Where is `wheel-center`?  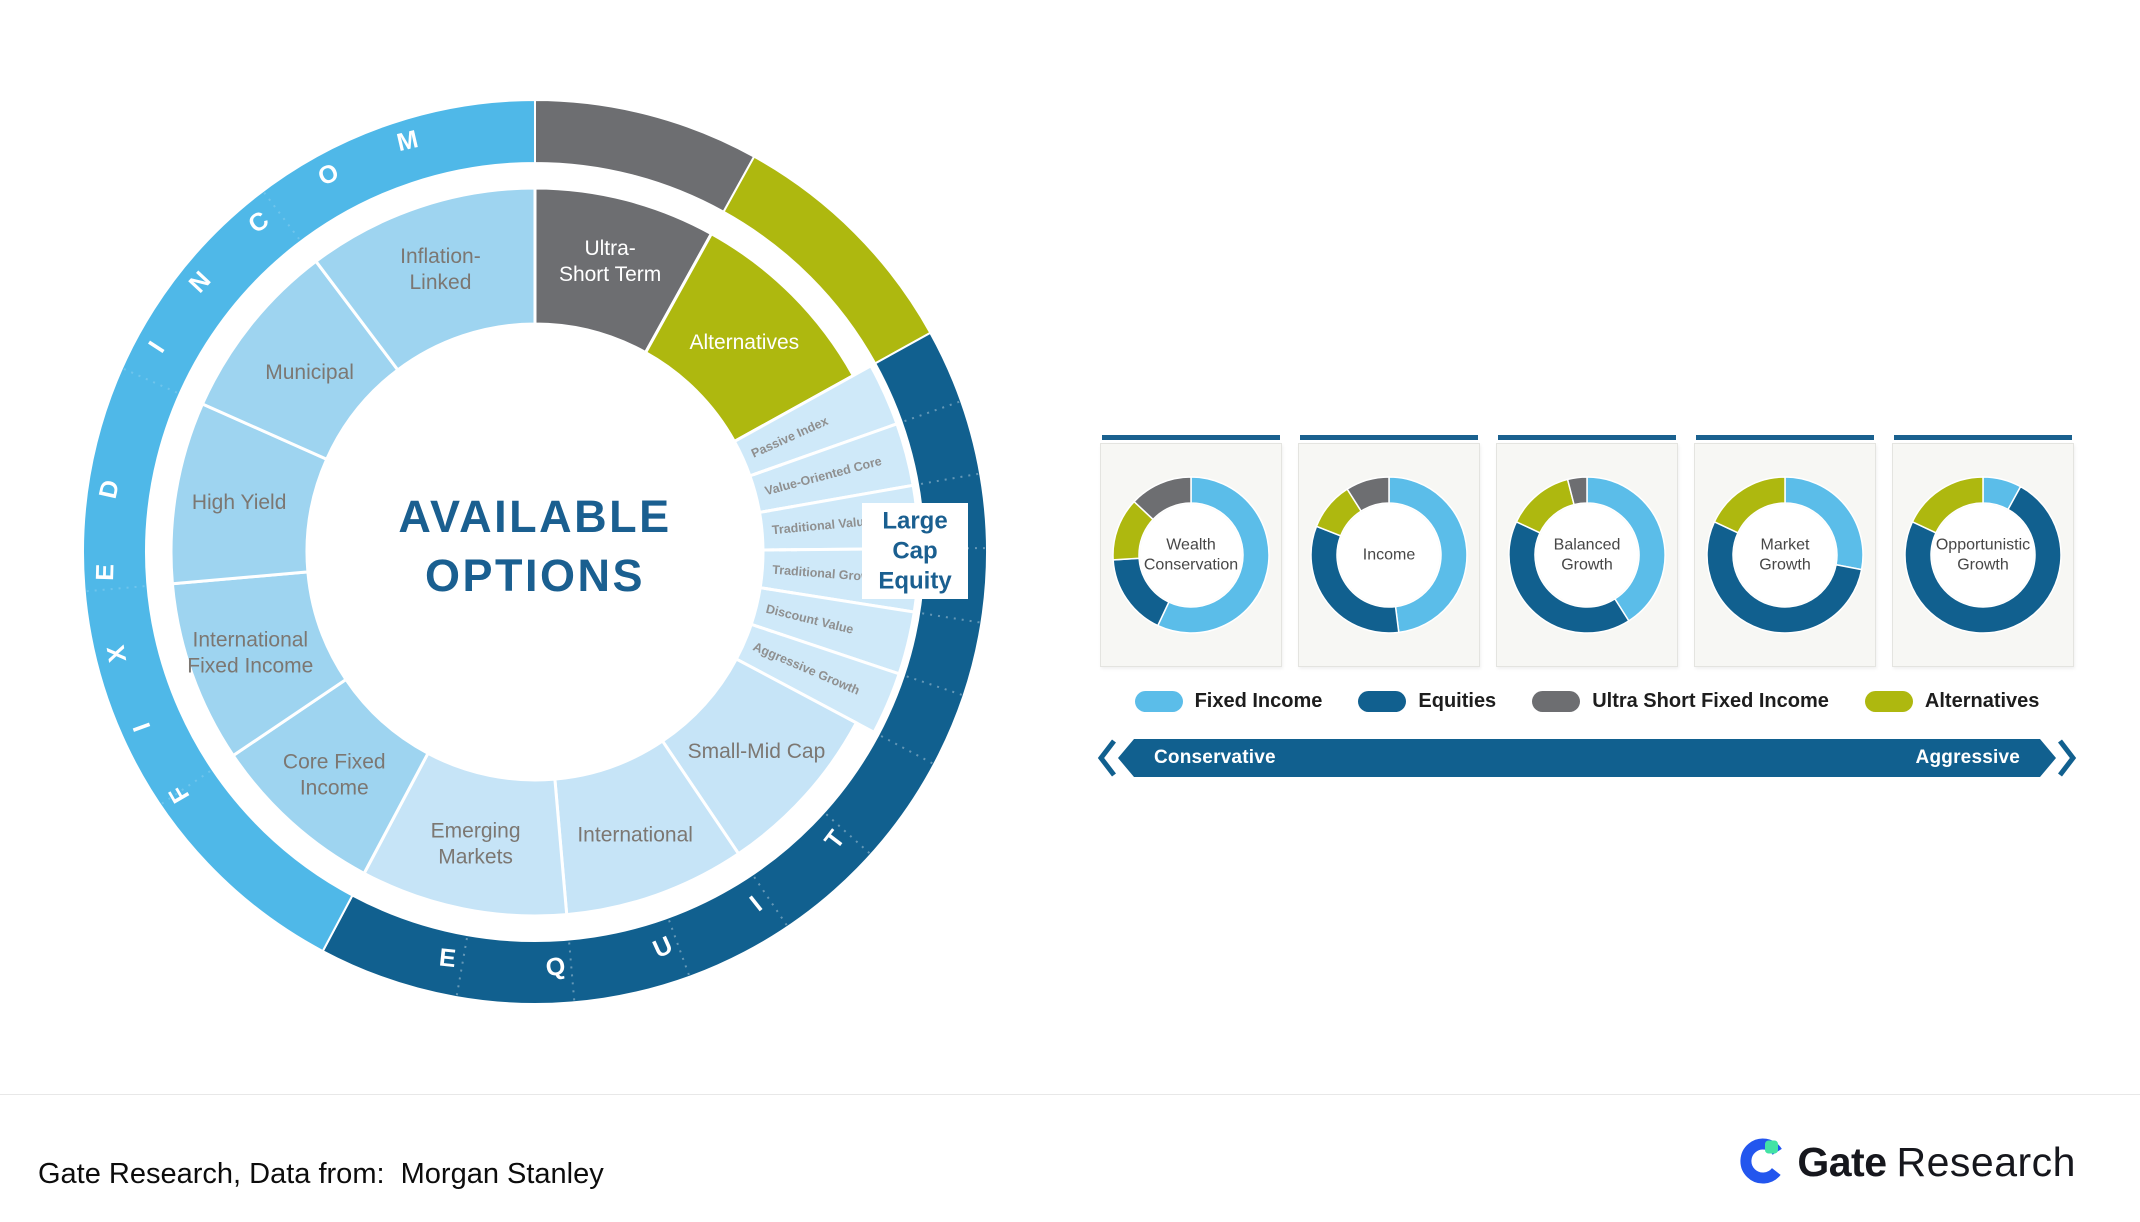
wheel-center is located at coordinates (535, 552).